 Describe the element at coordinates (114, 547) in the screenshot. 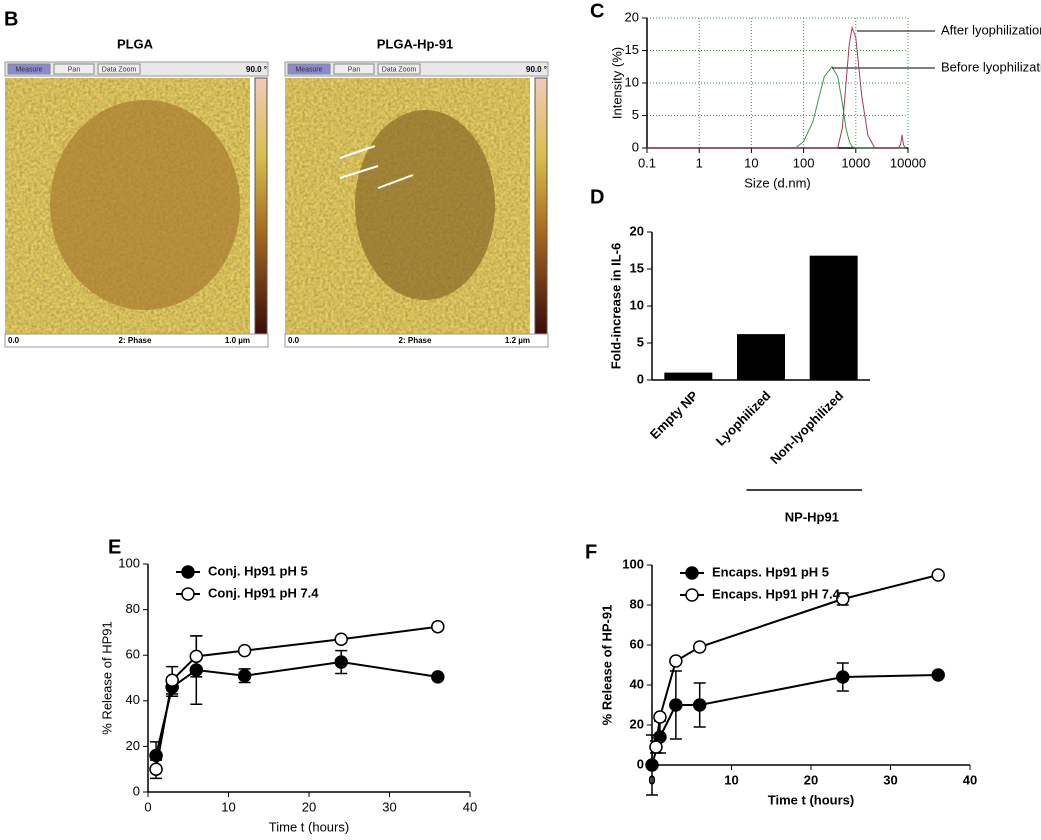

I see `panel-letter: E` at that location.